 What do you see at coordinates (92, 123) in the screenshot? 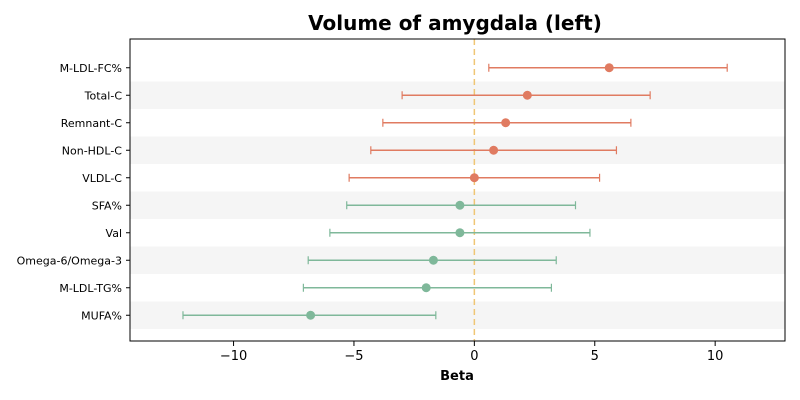
I see `y-tick-label: Remnant-C` at bounding box center [92, 123].